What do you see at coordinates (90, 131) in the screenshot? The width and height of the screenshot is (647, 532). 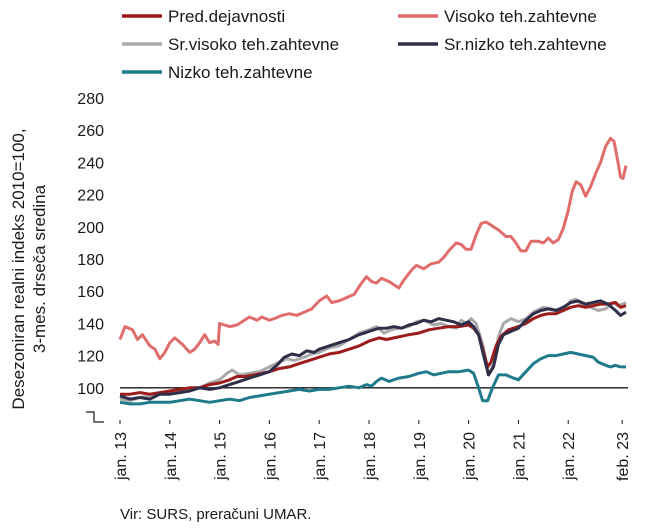 I see `y-tick-label: 260` at bounding box center [90, 131].